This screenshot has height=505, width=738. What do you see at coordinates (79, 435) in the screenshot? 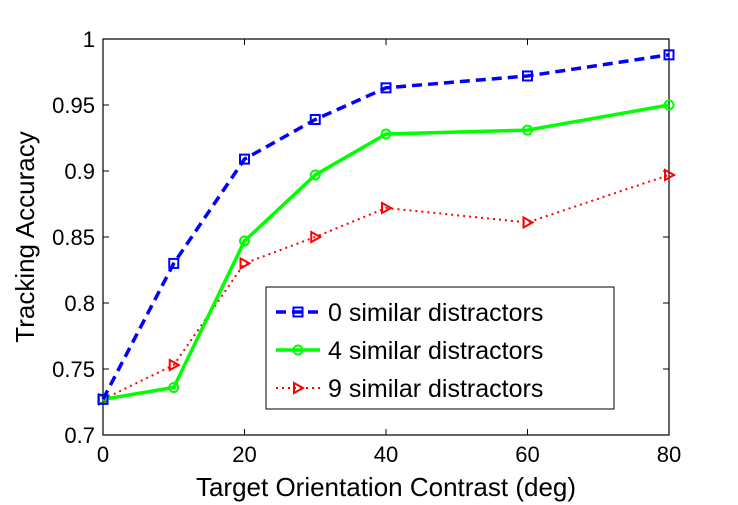
I see `y-tick-label: 0.7` at bounding box center [79, 435].